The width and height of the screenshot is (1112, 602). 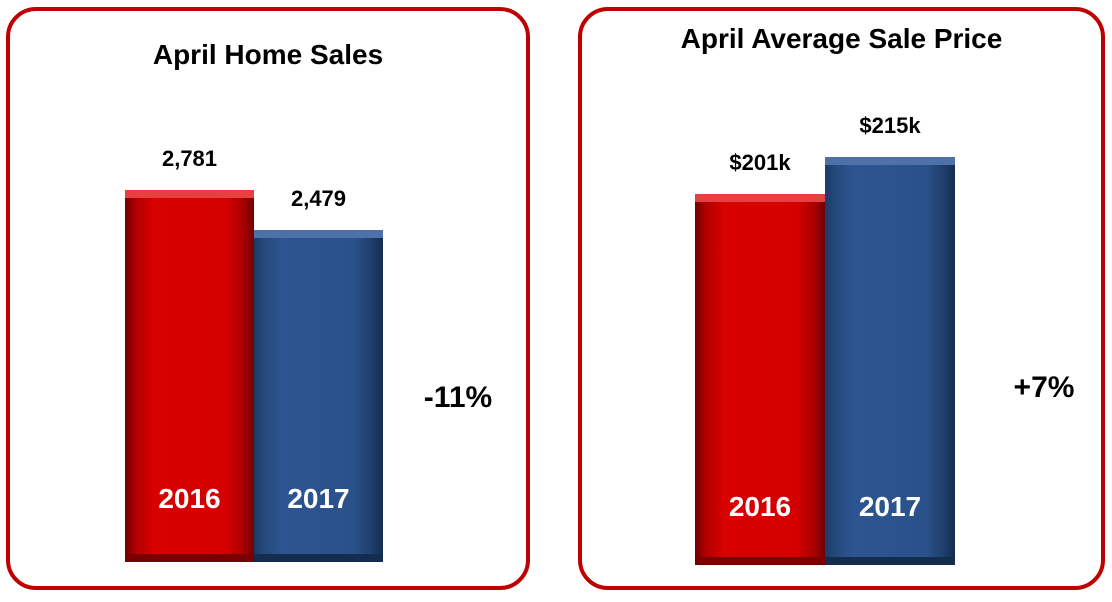 I want to click on sale-price-change-label: +7%, so click(x=1044, y=387).